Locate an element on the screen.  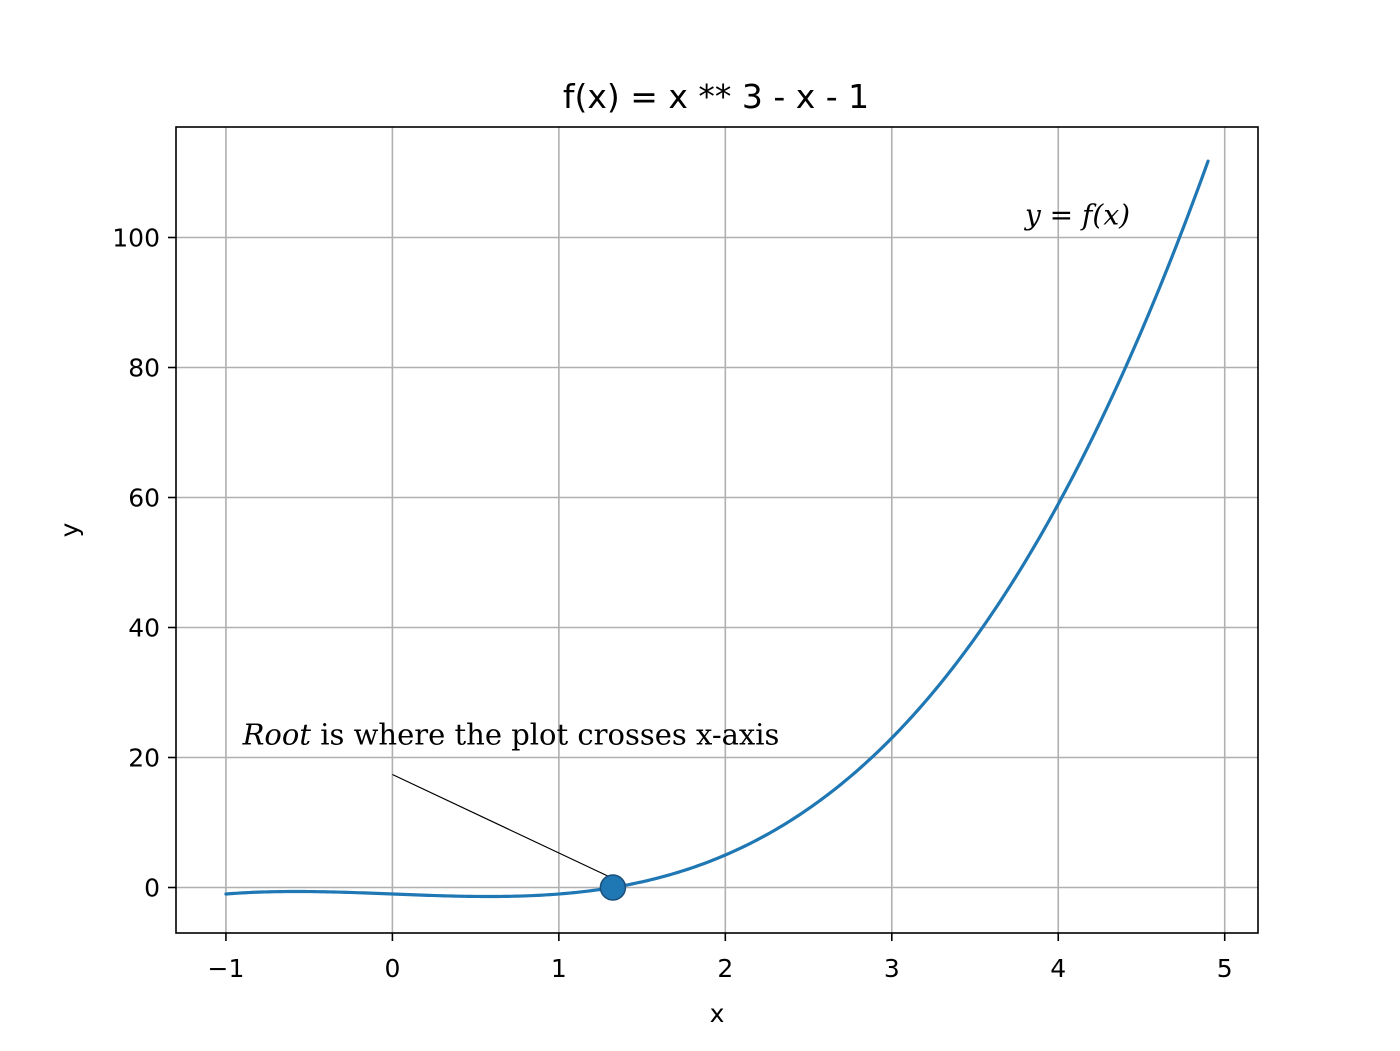
annotation-arrow-line is located at coordinates (502, 826).